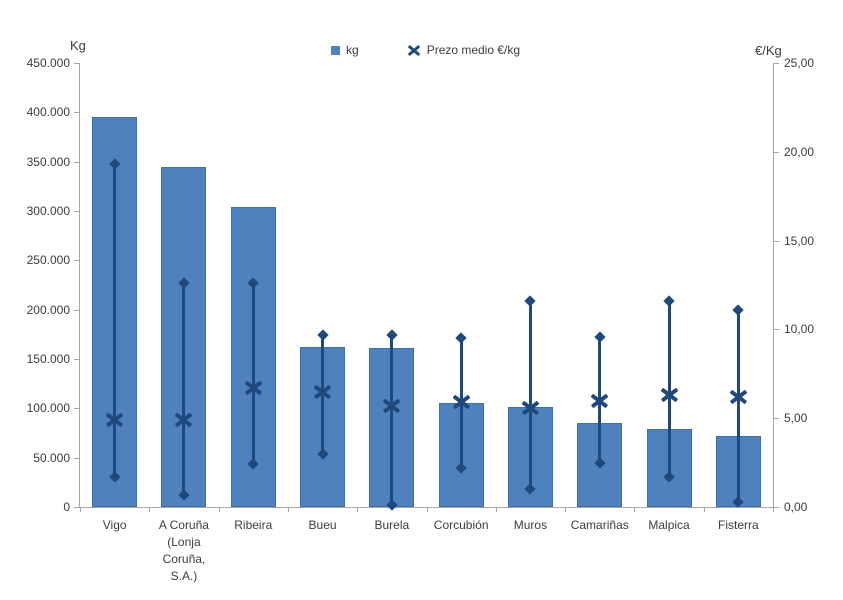 The width and height of the screenshot is (843, 600). What do you see at coordinates (738, 310) in the screenshot?
I see `price-high-marker-fisterra` at bounding box center [738, 310].